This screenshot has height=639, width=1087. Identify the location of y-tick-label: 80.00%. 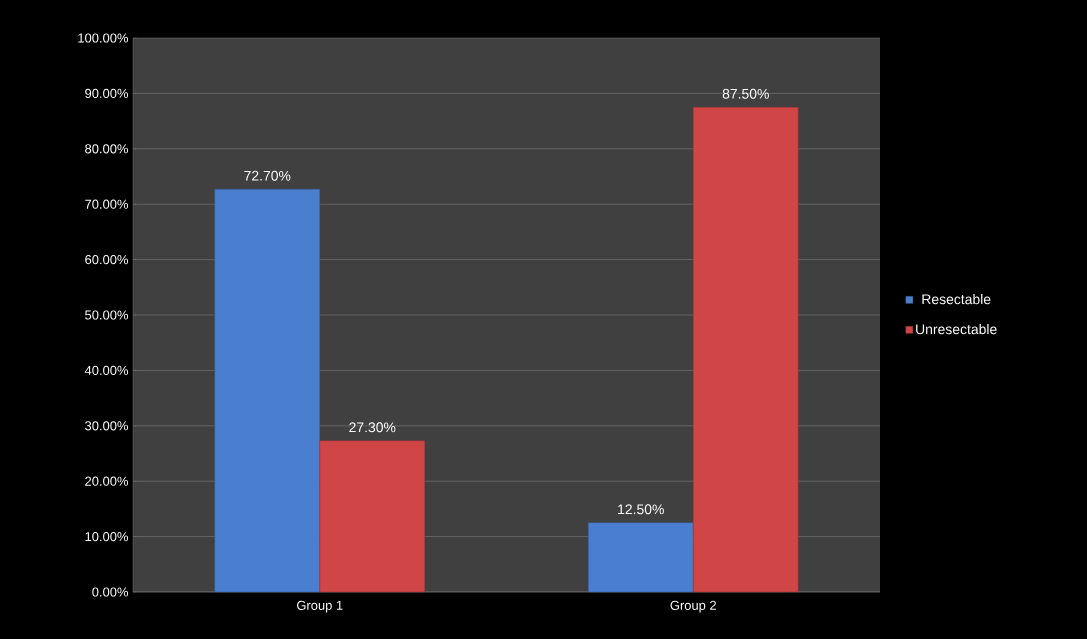
(107, 149).